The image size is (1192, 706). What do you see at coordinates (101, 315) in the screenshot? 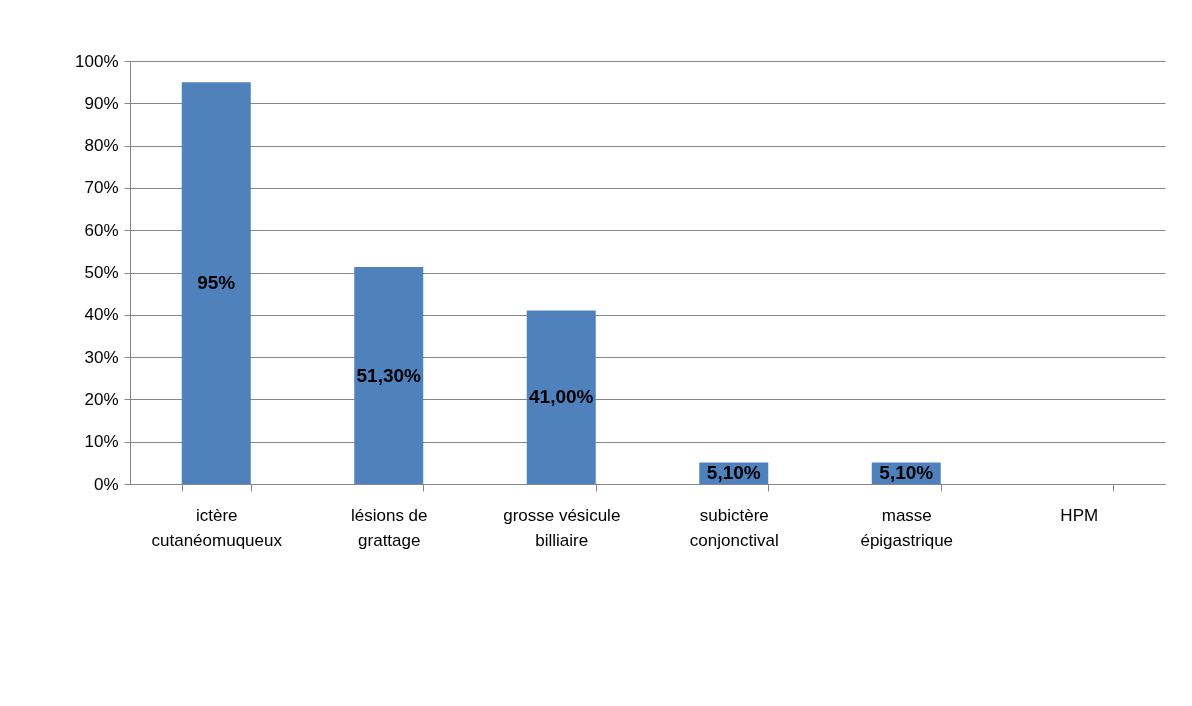
I see `y-tick-label: 40%` at bounding box center [101, 315].